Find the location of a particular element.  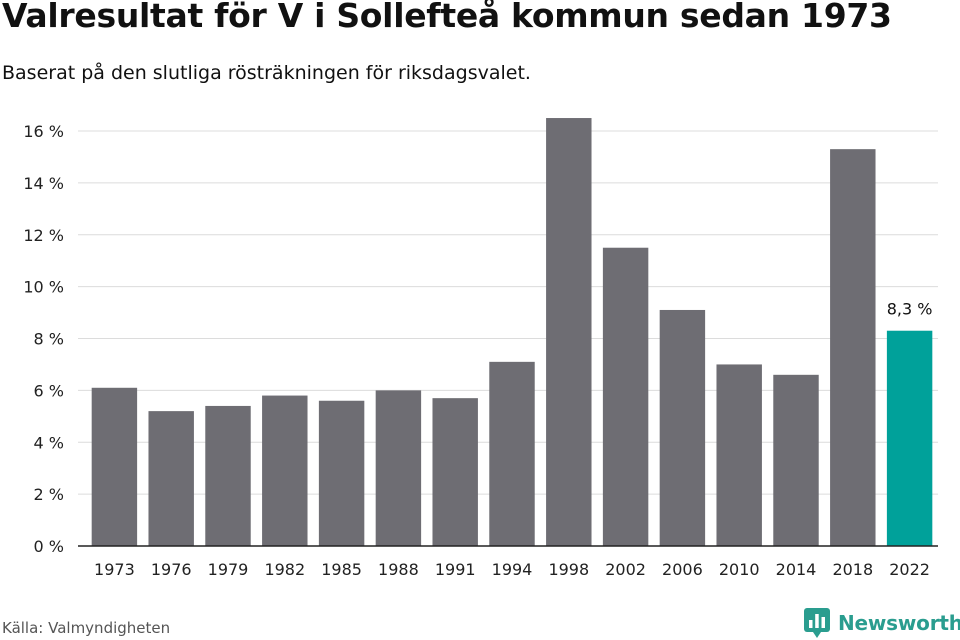

y-tick-label: 16 % is located at coordinates (43, 131).